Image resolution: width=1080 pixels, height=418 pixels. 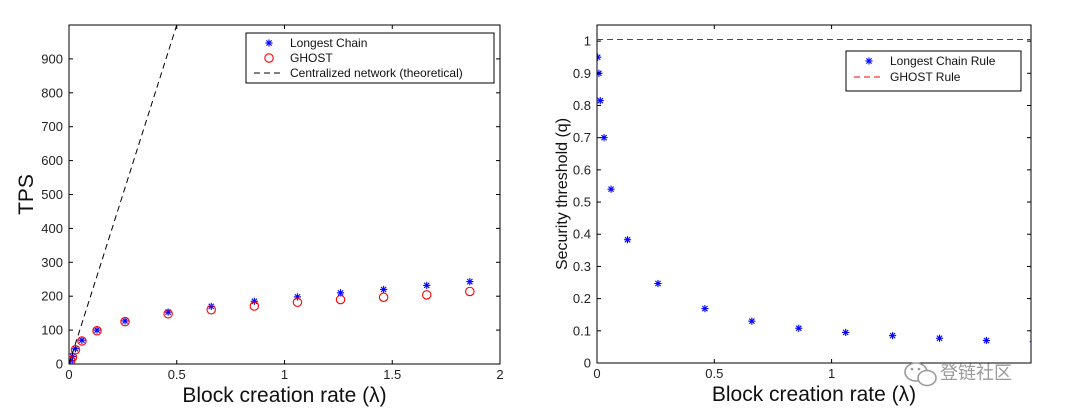 What do you see at coordinates (59, 364) in the screenshot?
I see `tps-y-tick-label: 0` at bounding box center [59, 364].